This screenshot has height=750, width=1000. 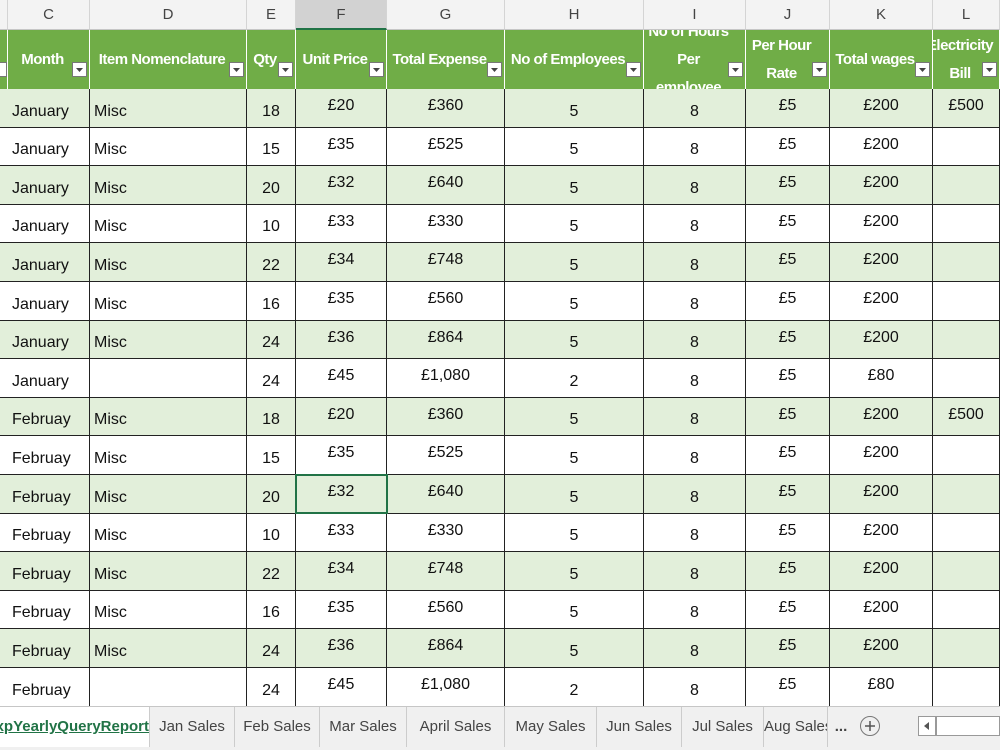 What do you see at coordinates (446, 455) in the screenshot?
I see `cell: £525` at bounding box center [446, 455].